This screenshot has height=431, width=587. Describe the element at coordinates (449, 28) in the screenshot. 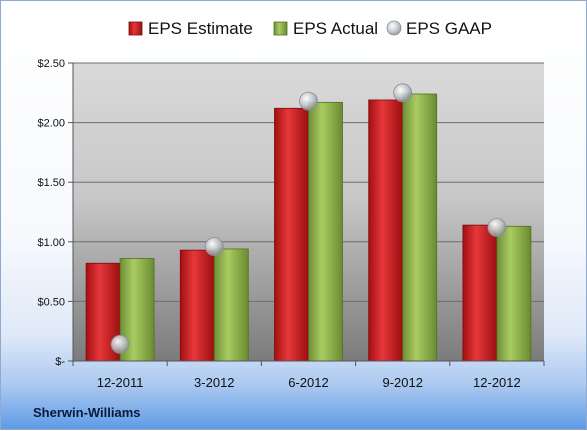

I see `legend-label: EPS GAAP` at that location.